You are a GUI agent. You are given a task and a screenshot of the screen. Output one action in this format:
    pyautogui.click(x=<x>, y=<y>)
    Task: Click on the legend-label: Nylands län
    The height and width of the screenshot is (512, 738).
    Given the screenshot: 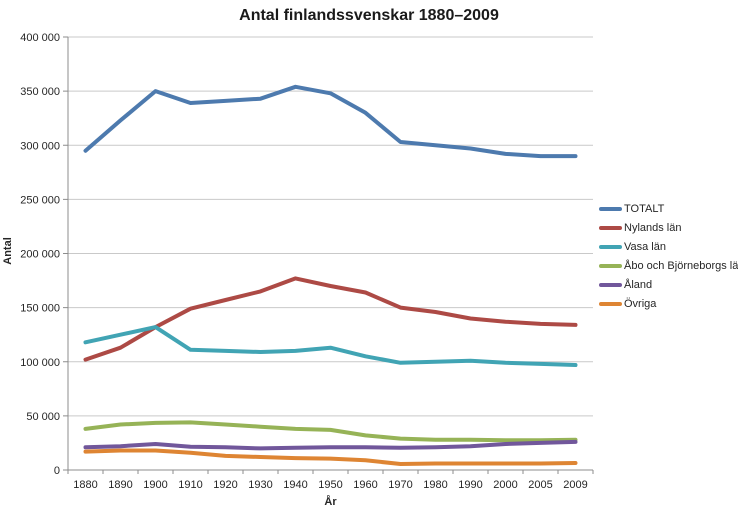 What is the action you would take?
    pyautogui.click(x=653, y=227)
    